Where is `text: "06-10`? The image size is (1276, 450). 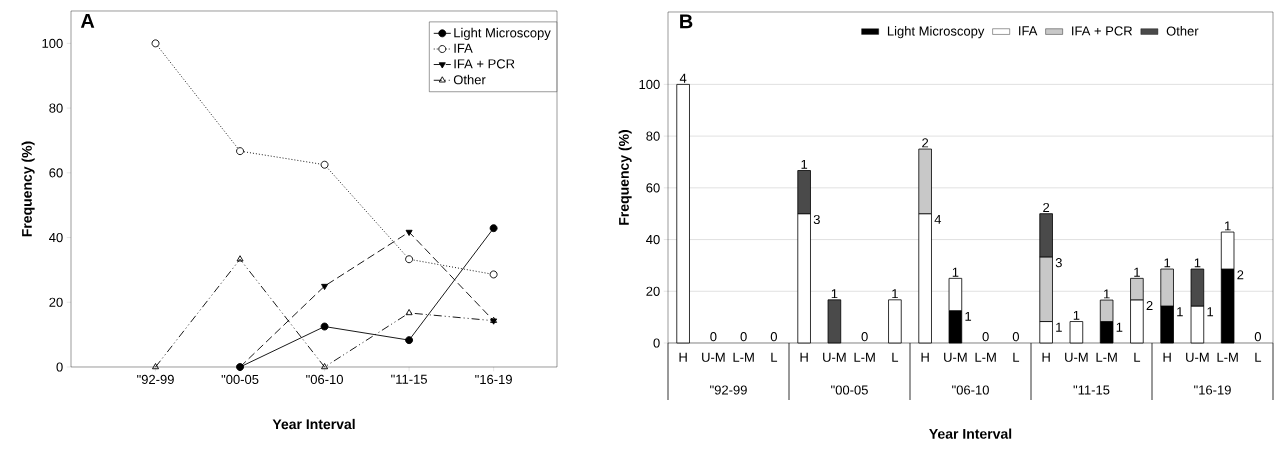
text: "06-10 is located at coordinates (970, 390).